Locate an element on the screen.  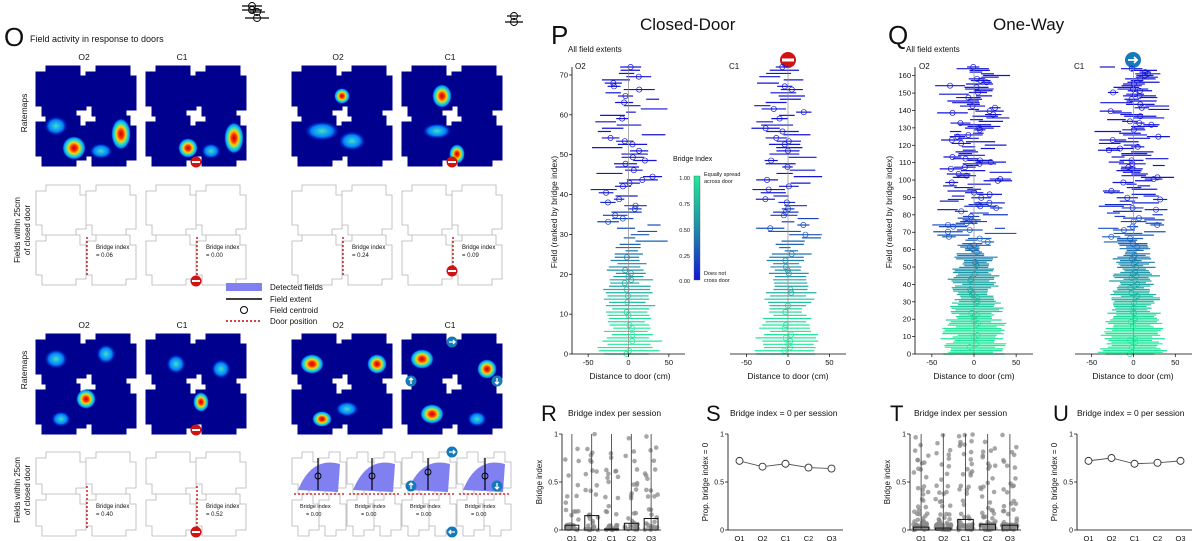
bridge-index-value-bottom-1: = 0.52 is located at coordinates (215, 515).